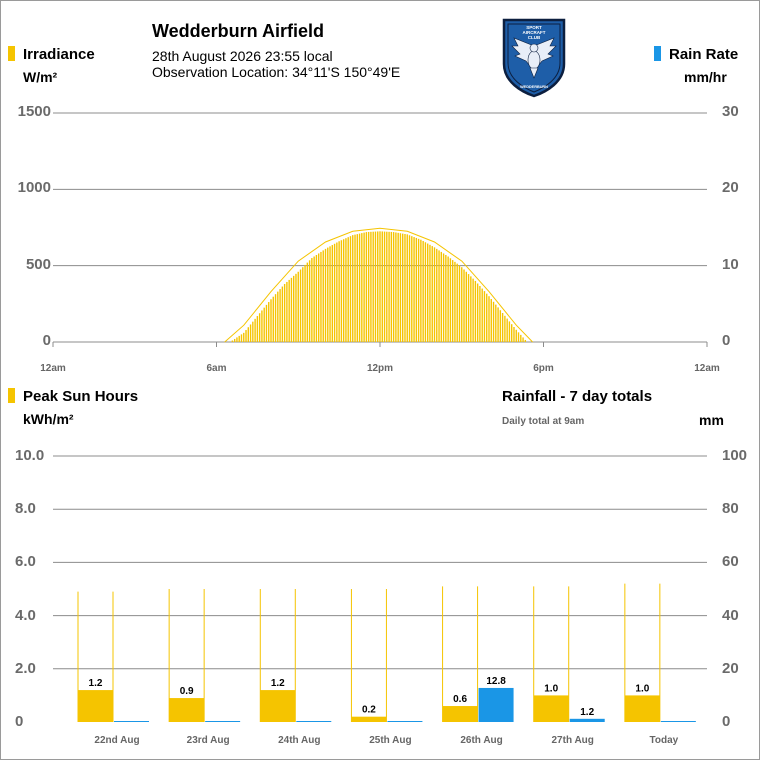  What do you see at coordinates (730, 562) in the screenshot?
I see `bottom-right-tick-label: 60` at bounding box center [730, 562].